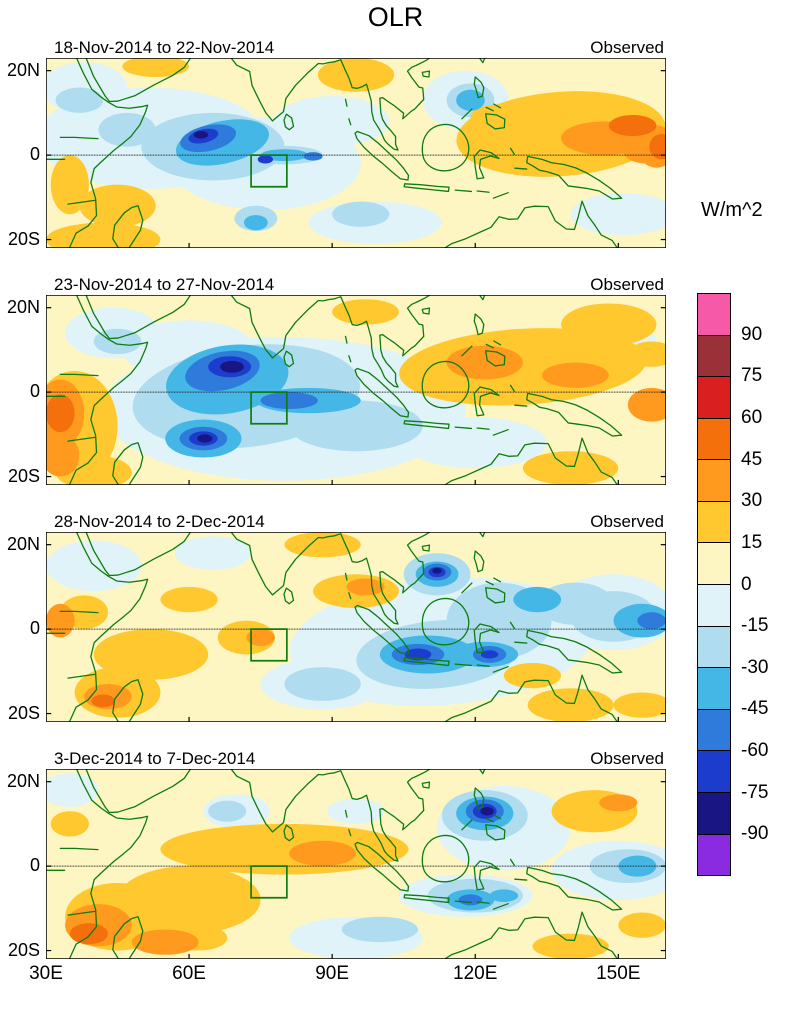  What do you see at coordinates (395, 17) in the screenshot?
I see `figure-title: OLR` at bounding box center [395, 17].